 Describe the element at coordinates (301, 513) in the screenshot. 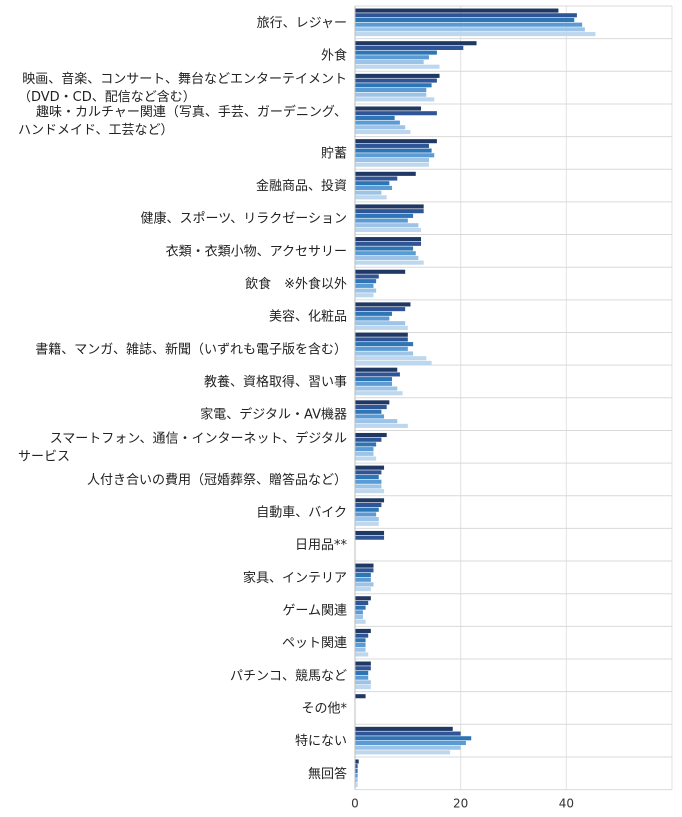

I see `category-label: 自動車、バイク` at that location.